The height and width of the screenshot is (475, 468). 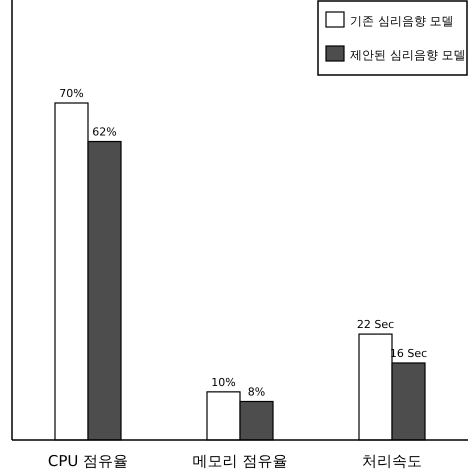 What do you see at coordinates (392, 461) in the screenshot?
I see `x-tick-label: 처리속도` at bounding box center [392, 461].